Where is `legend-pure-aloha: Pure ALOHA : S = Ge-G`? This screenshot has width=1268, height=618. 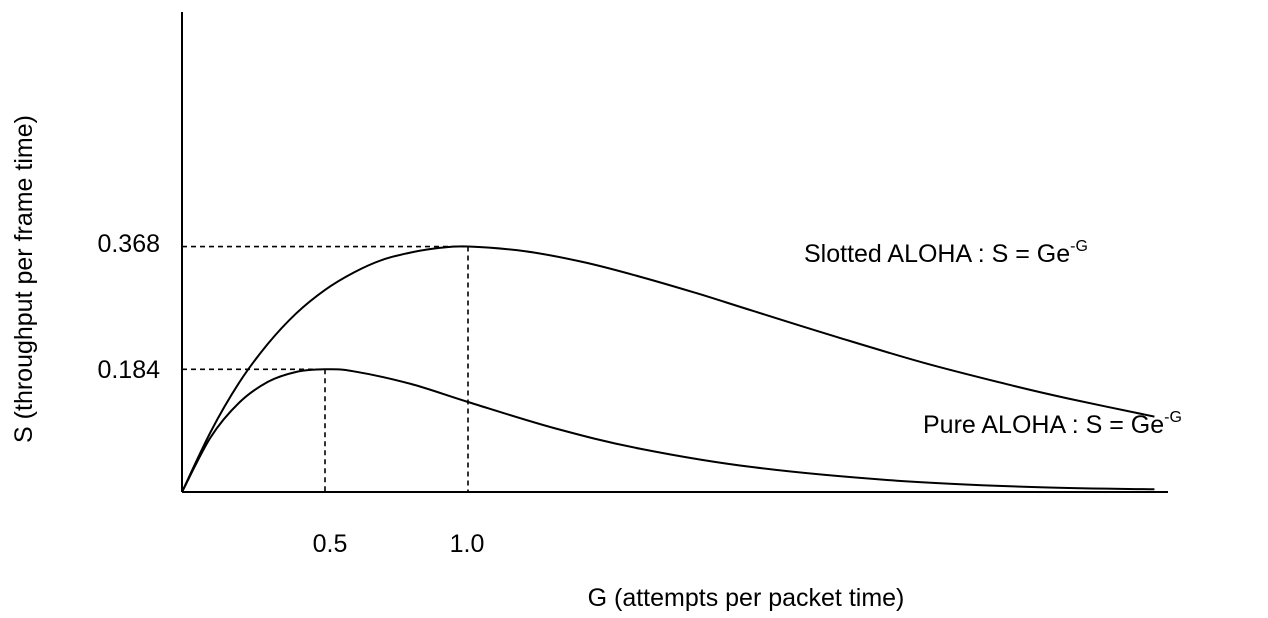 legend-pure-aloha: Pure ALOHA : S = Ge-G is located at coordinates (1052, 424).